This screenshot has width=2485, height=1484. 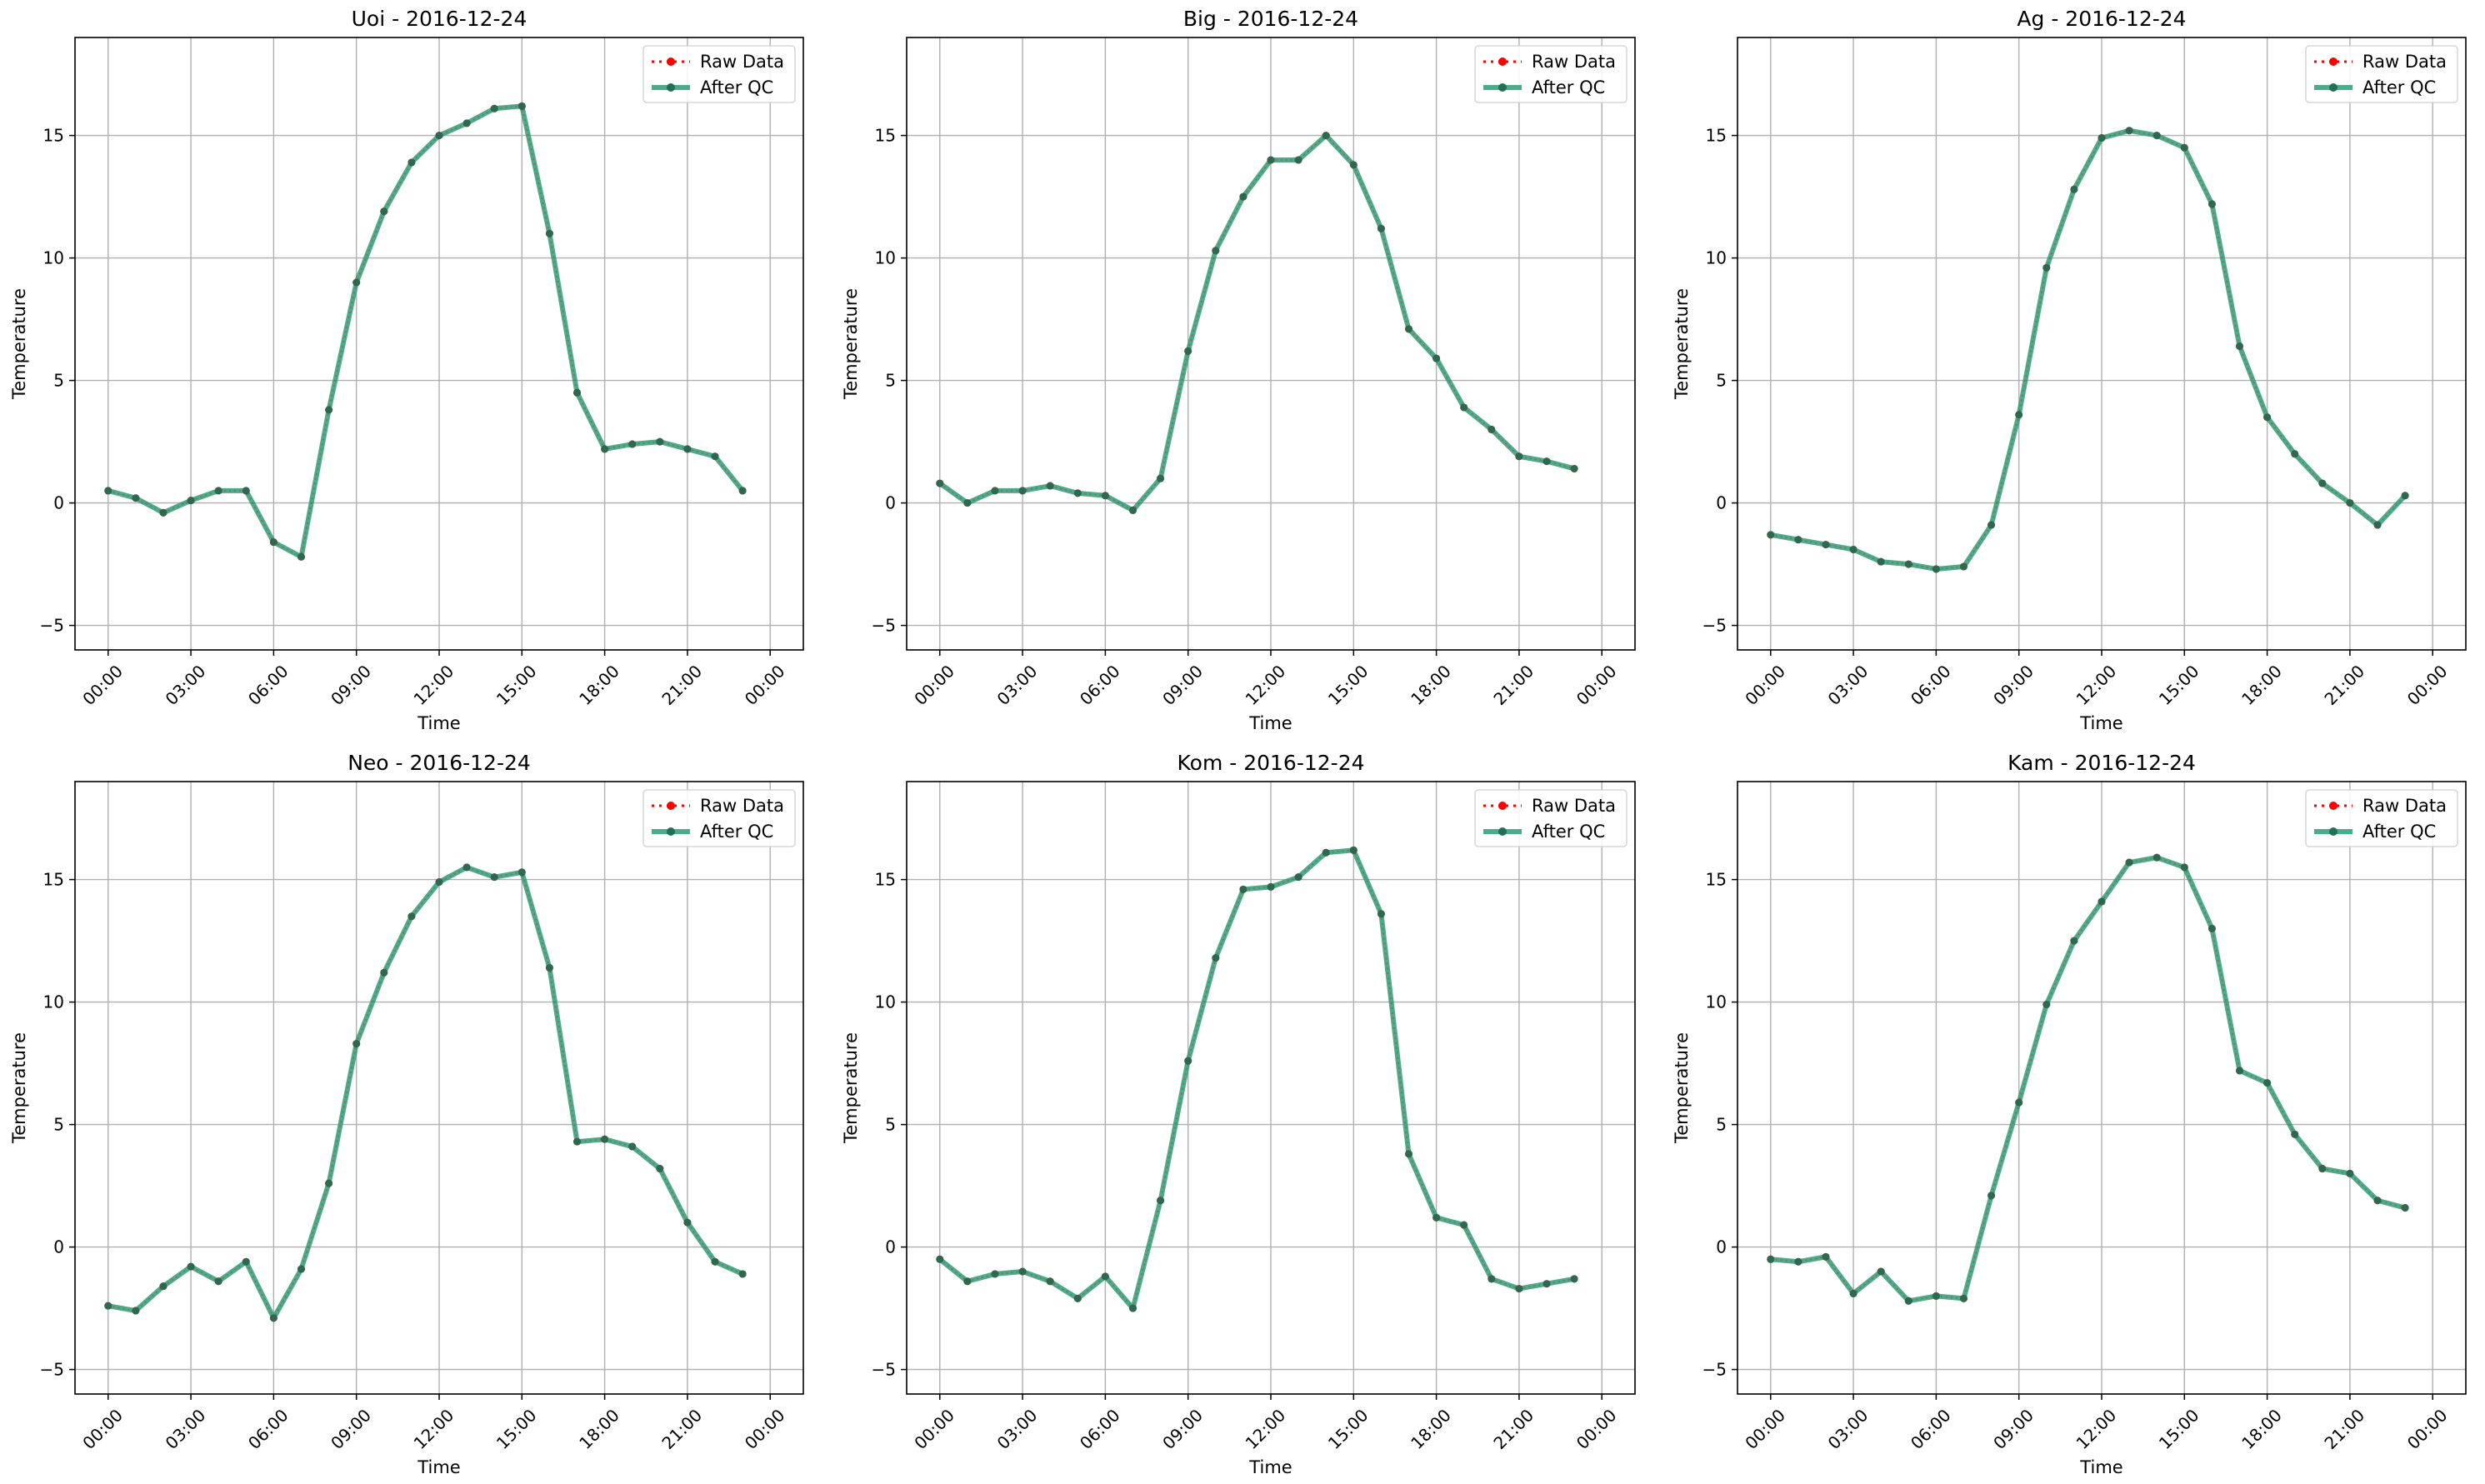 What do you see at coordinates (52, 626) in the screenshot?
I see `y-tick-label: −5` at bounding box center [52, 626].